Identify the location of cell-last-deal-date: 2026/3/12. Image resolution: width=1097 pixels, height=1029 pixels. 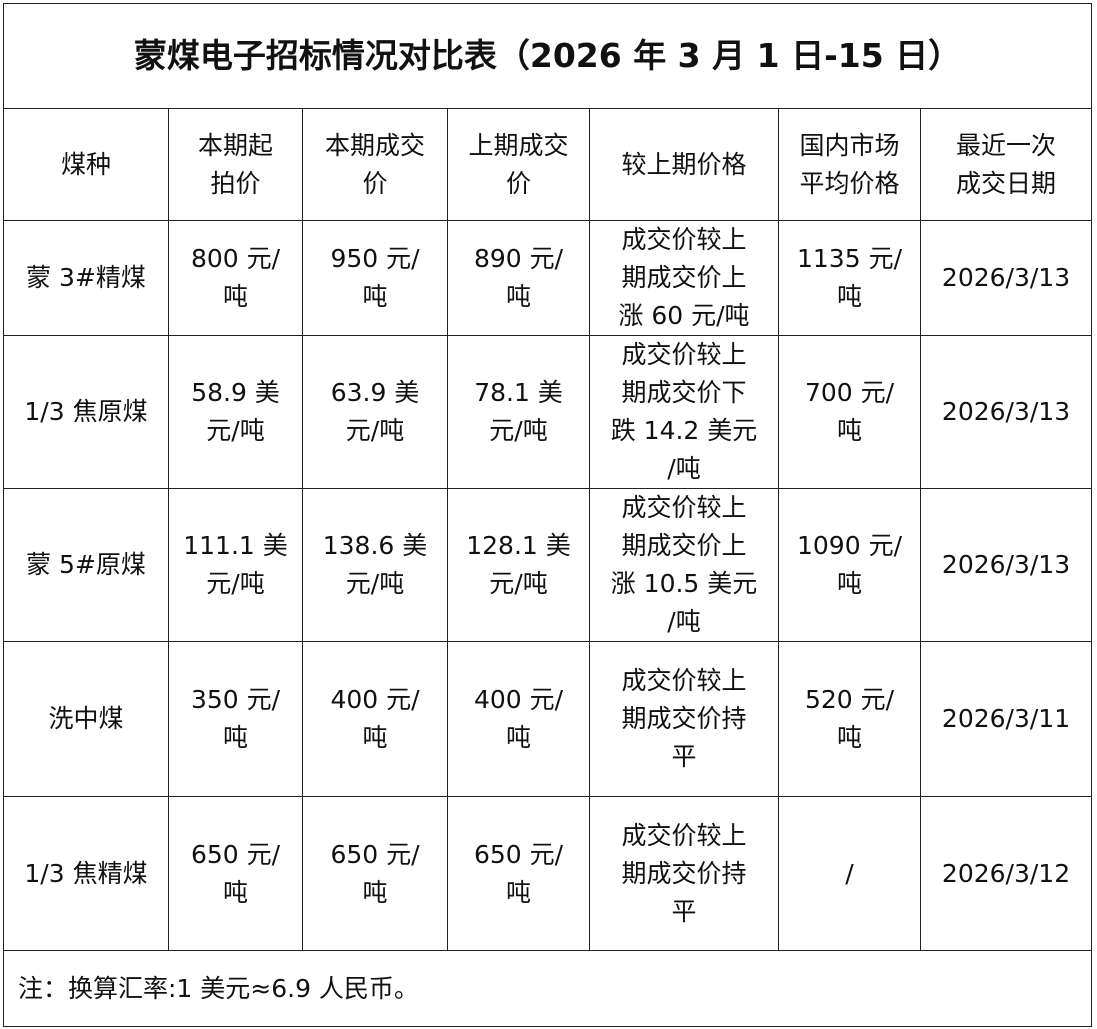
(1006, 873).